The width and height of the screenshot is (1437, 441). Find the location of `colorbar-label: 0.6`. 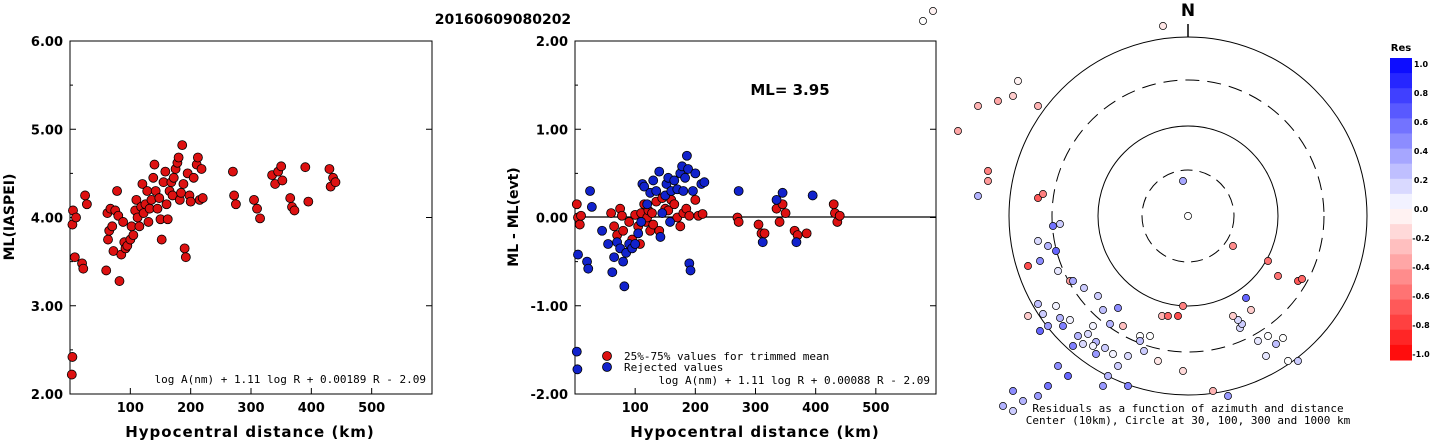

colorbar-label: 0.6 is located at coordinates (1421, 122).